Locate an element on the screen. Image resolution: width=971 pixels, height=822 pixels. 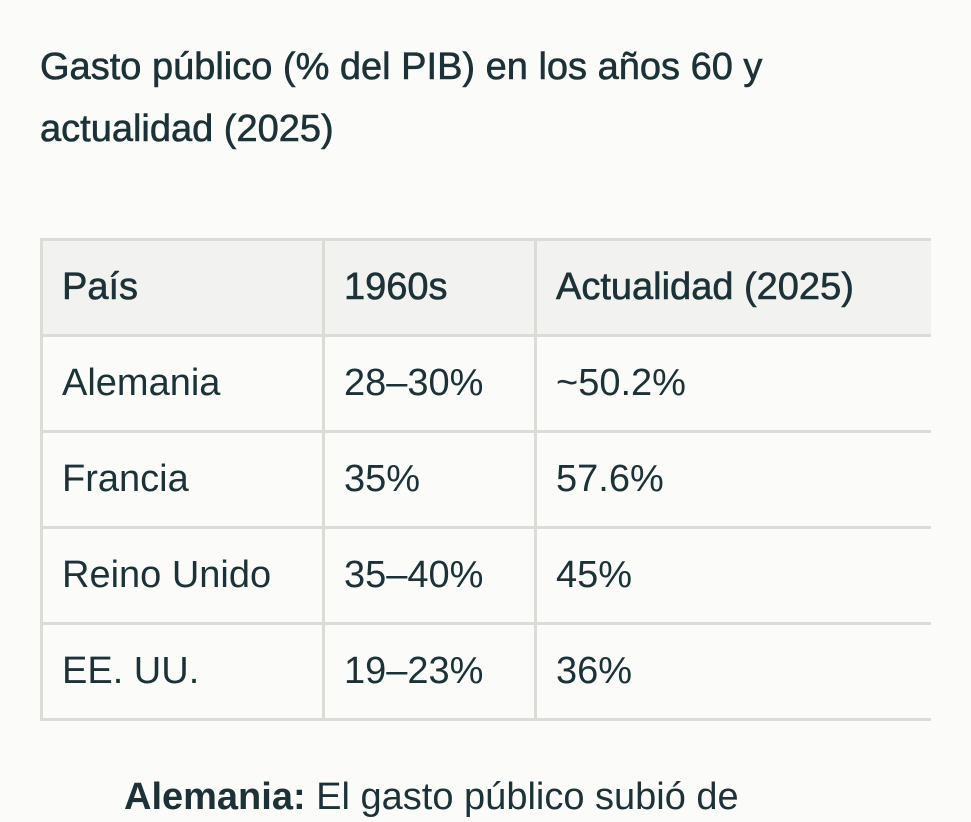
header-1960s: 1960s is located at coordinates (429, 287).